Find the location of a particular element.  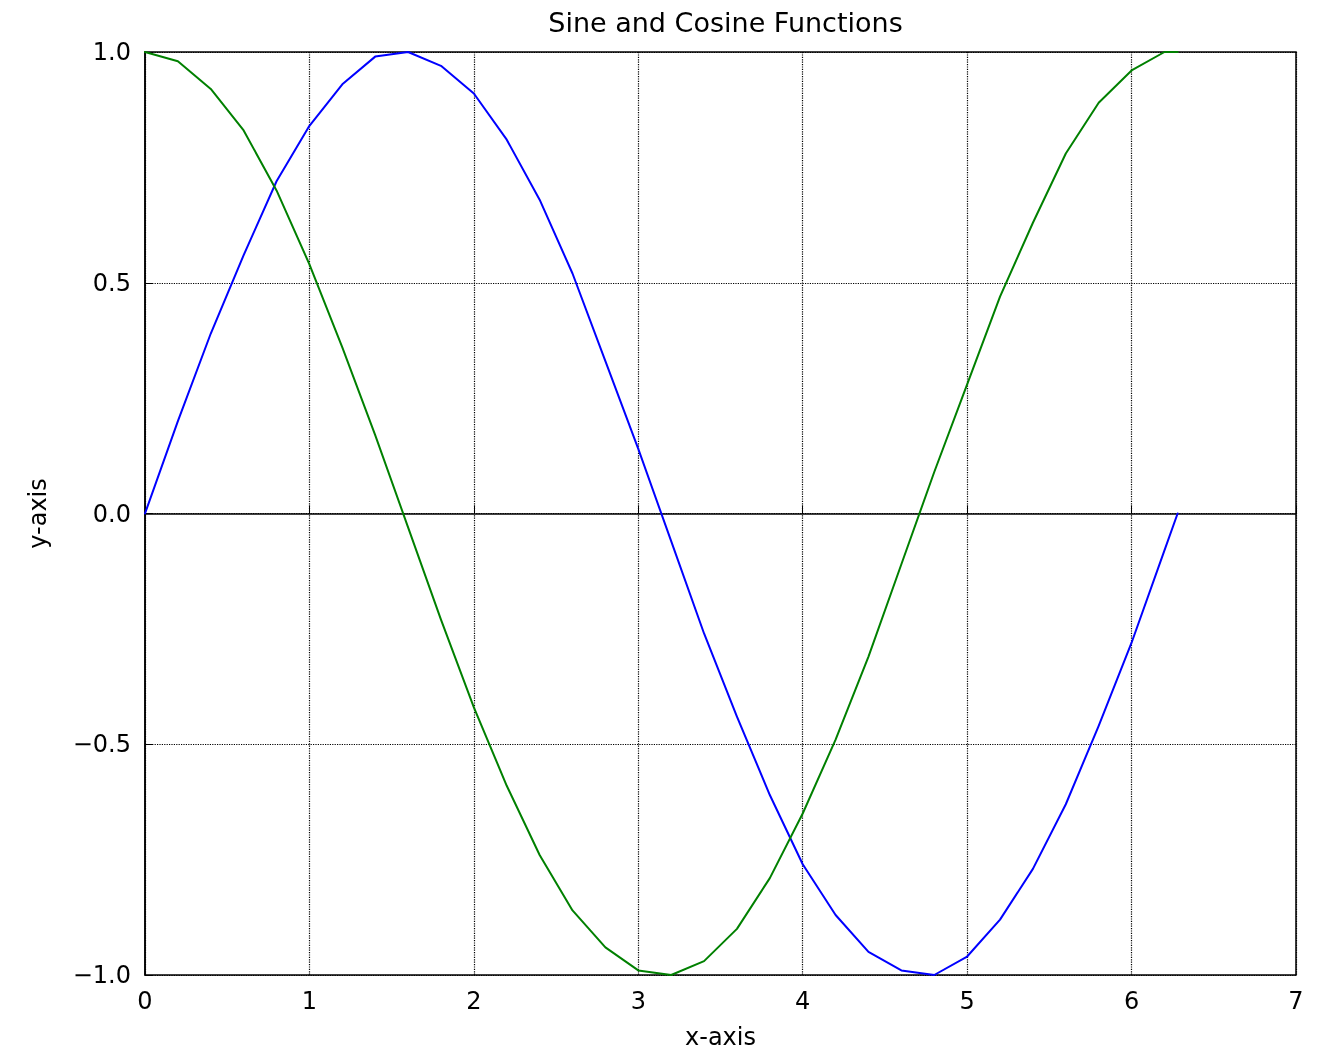

x-tick-label: 7 is located at coordinates (1296, 1001).